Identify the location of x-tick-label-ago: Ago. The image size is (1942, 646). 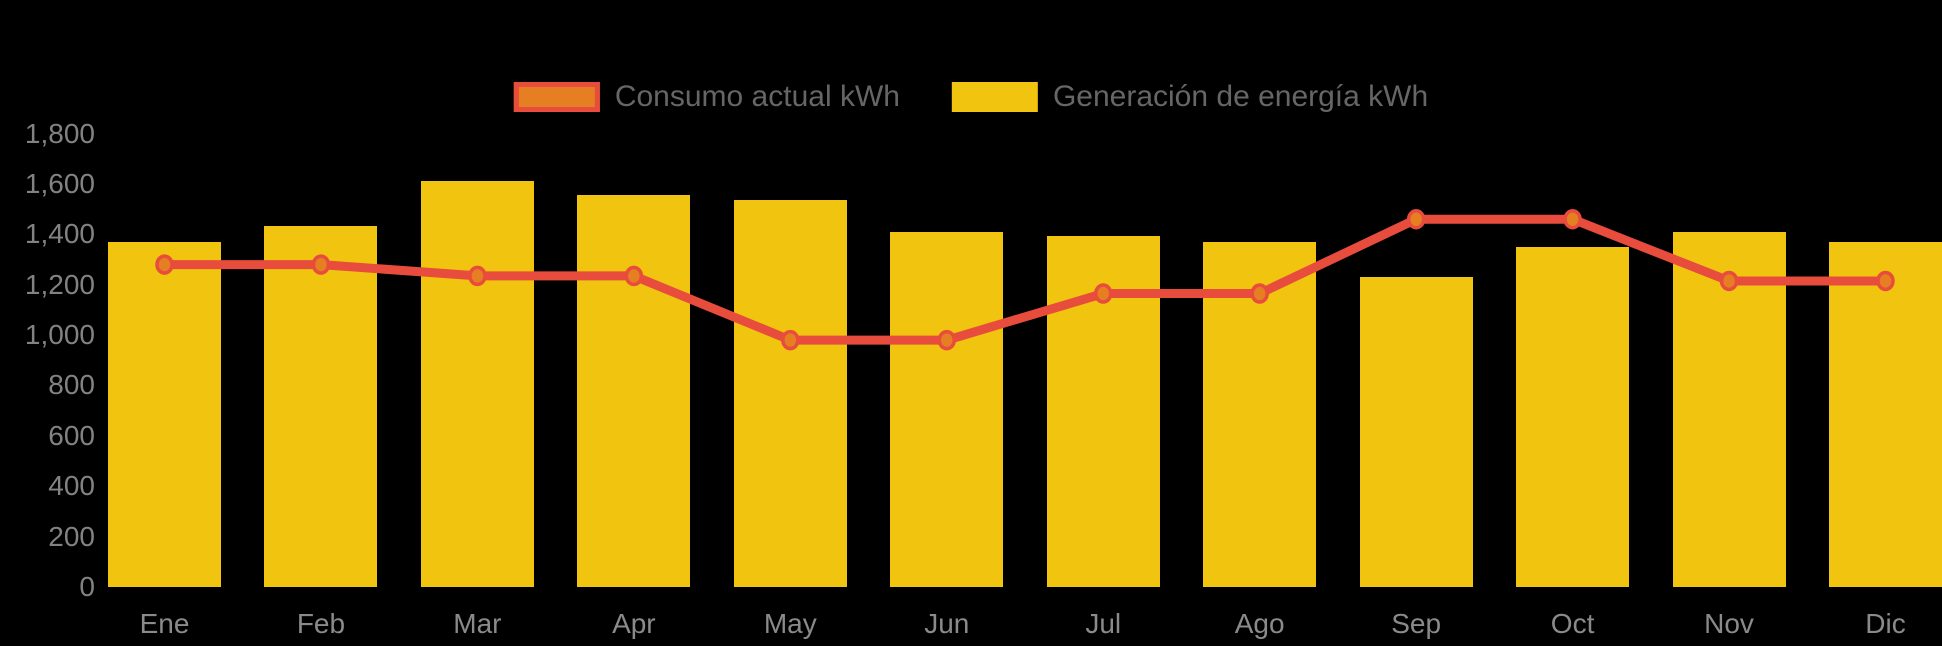
(1259, 623).